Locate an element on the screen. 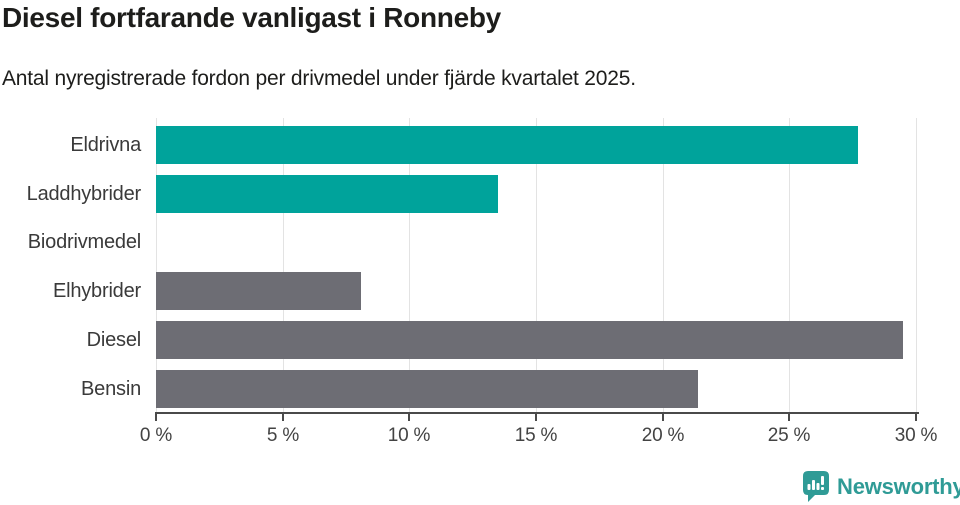  newsworthy-logo: Newsworthy is located at coordinates (881, 486).